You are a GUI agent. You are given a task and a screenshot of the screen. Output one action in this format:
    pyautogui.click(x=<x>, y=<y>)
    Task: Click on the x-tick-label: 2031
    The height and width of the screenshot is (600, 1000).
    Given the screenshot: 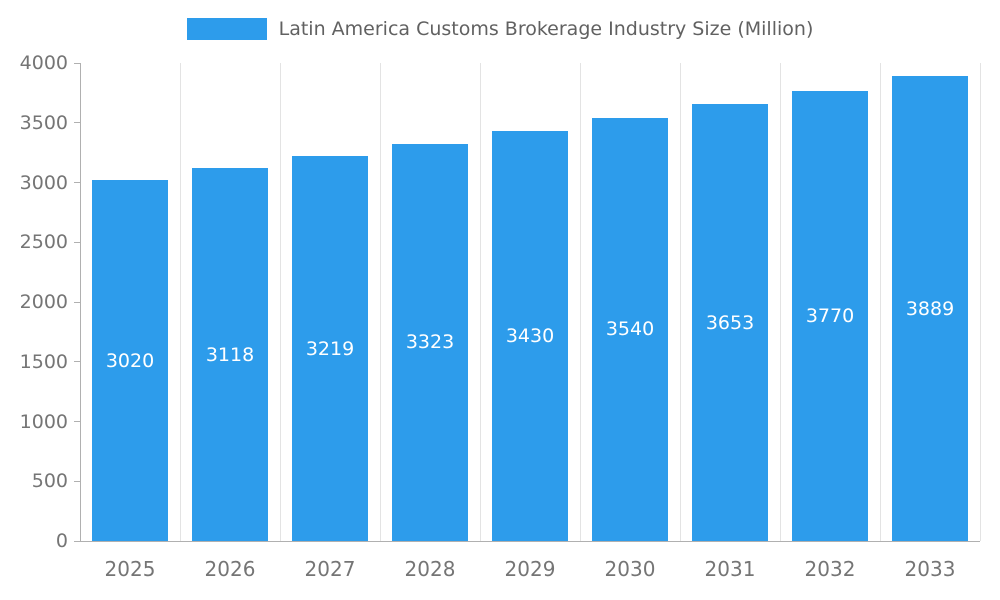 What is the action you would take?
    pyautogui.click(x=730, y=569)
    